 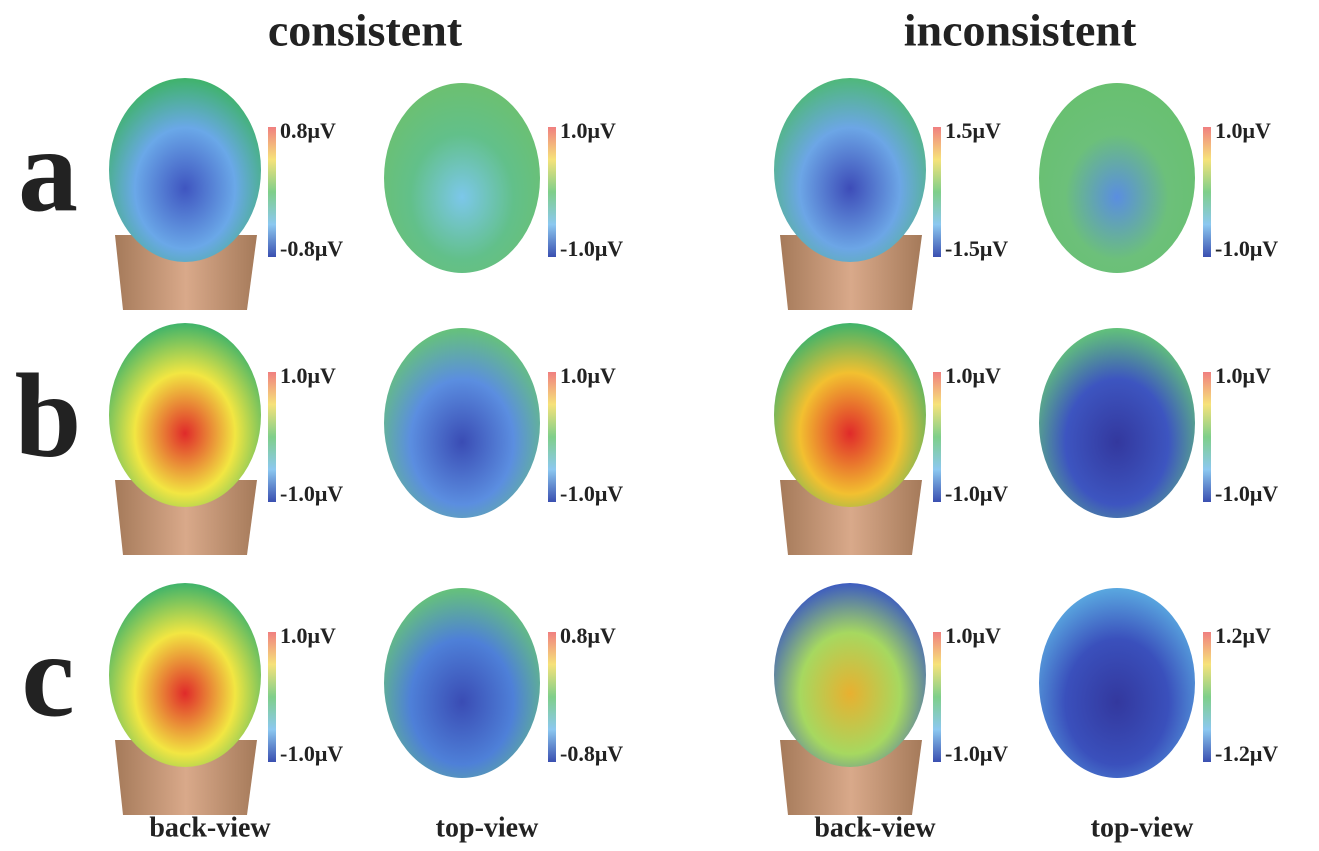 I want to click on row-label: a, so click(x=48, y=170).